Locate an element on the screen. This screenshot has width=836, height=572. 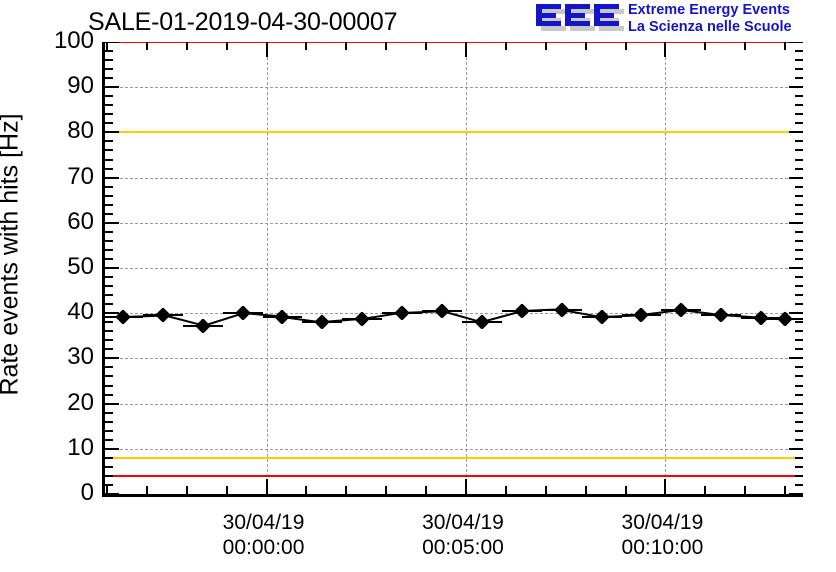
reference-line-lower-red-limit is located at coordinates (454, 475).